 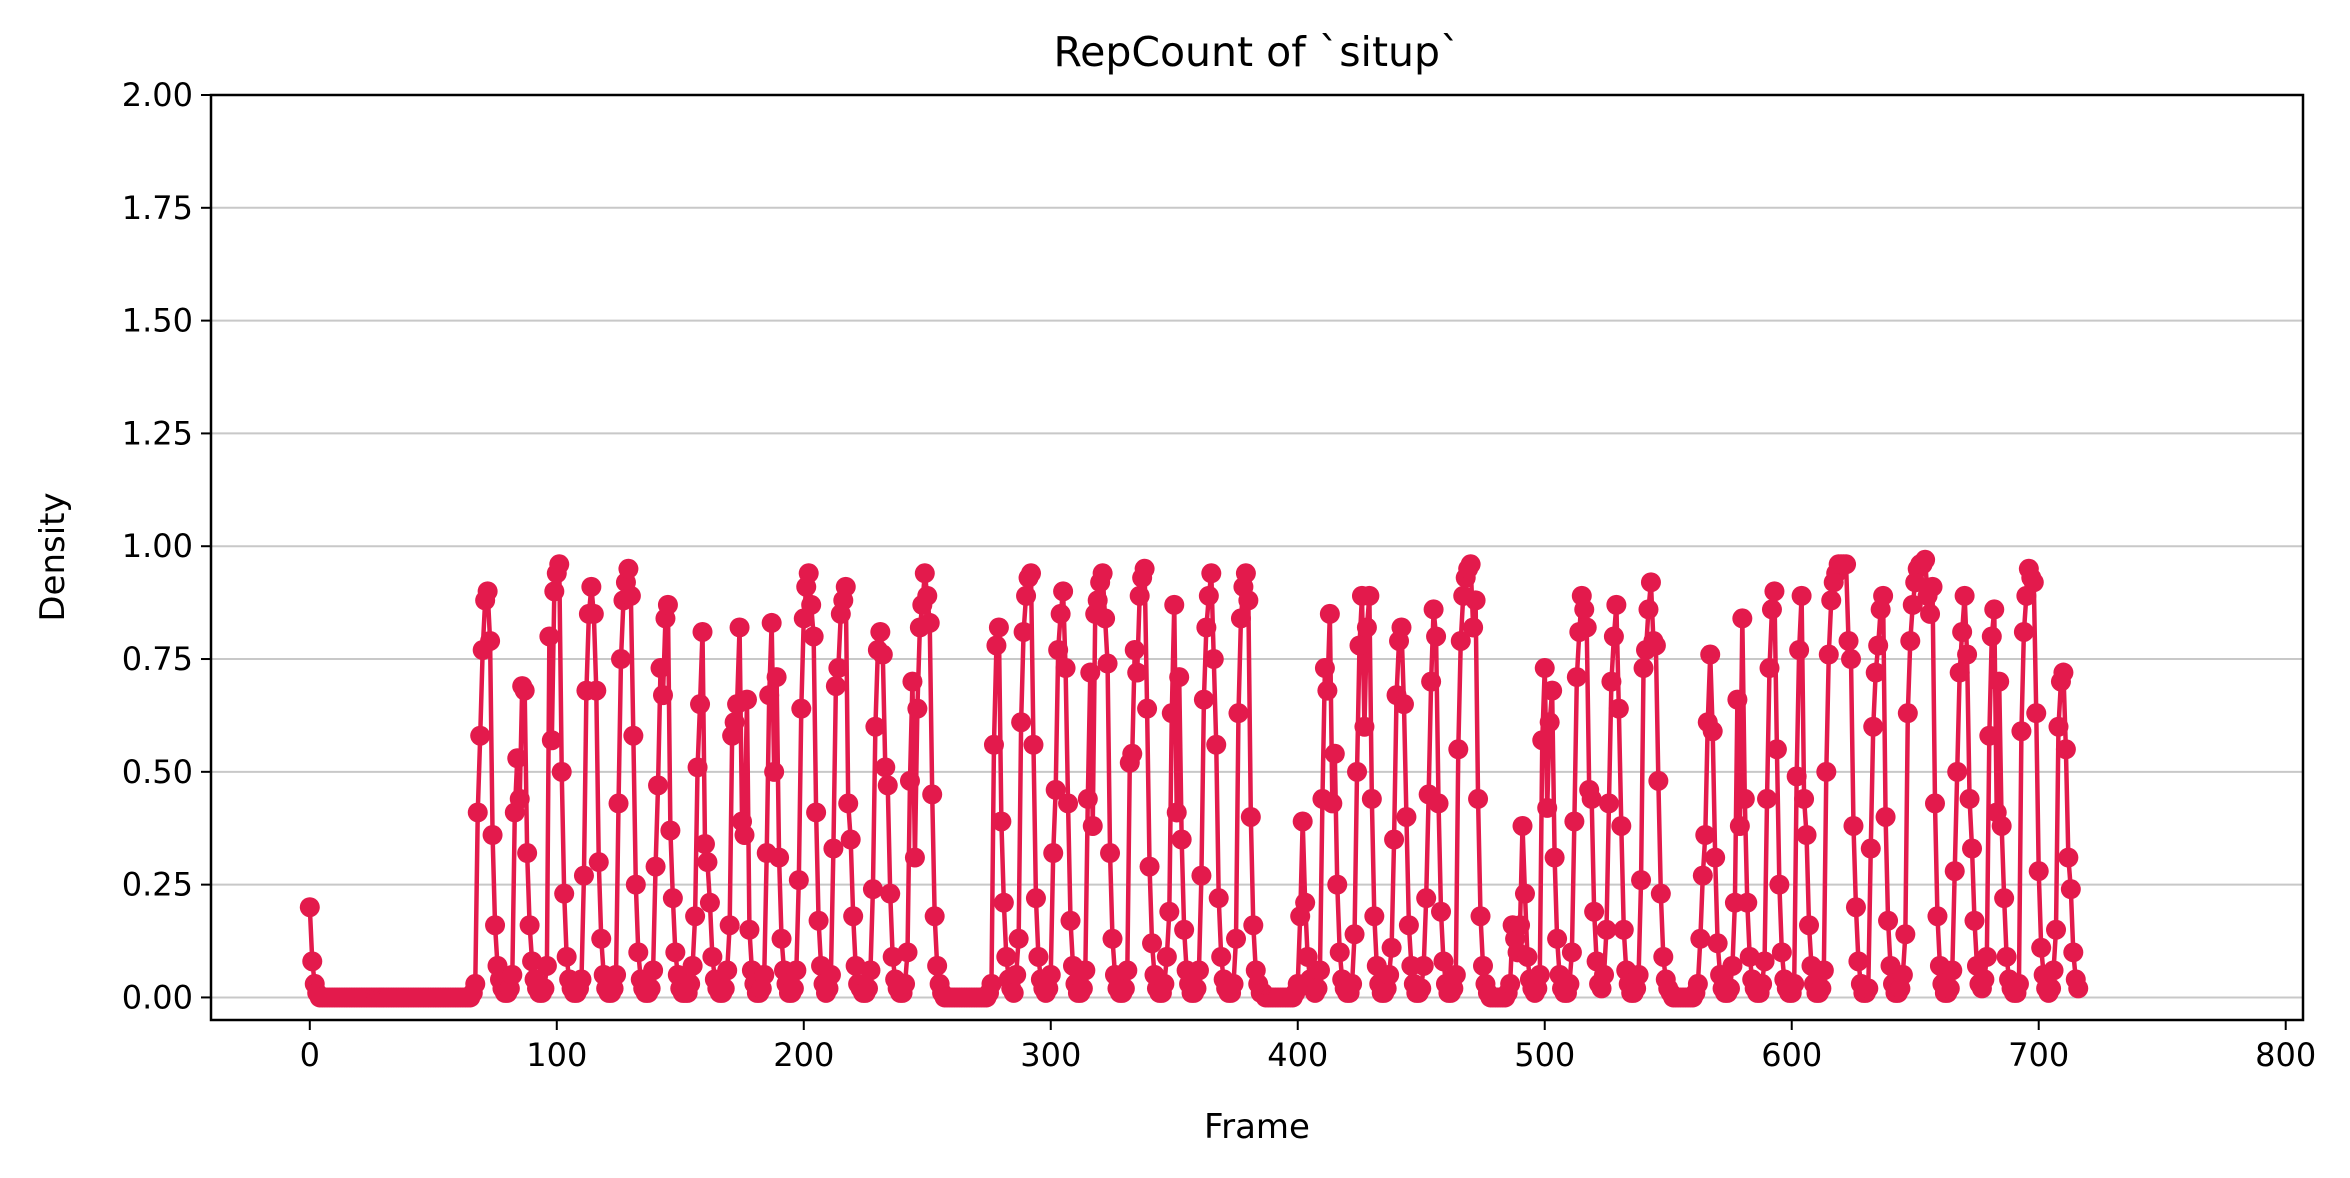 What do you see at coordinates (556, 1055) in the screenshot?
I see `x-tick-label: 100` at bounding box center [556, 1055].